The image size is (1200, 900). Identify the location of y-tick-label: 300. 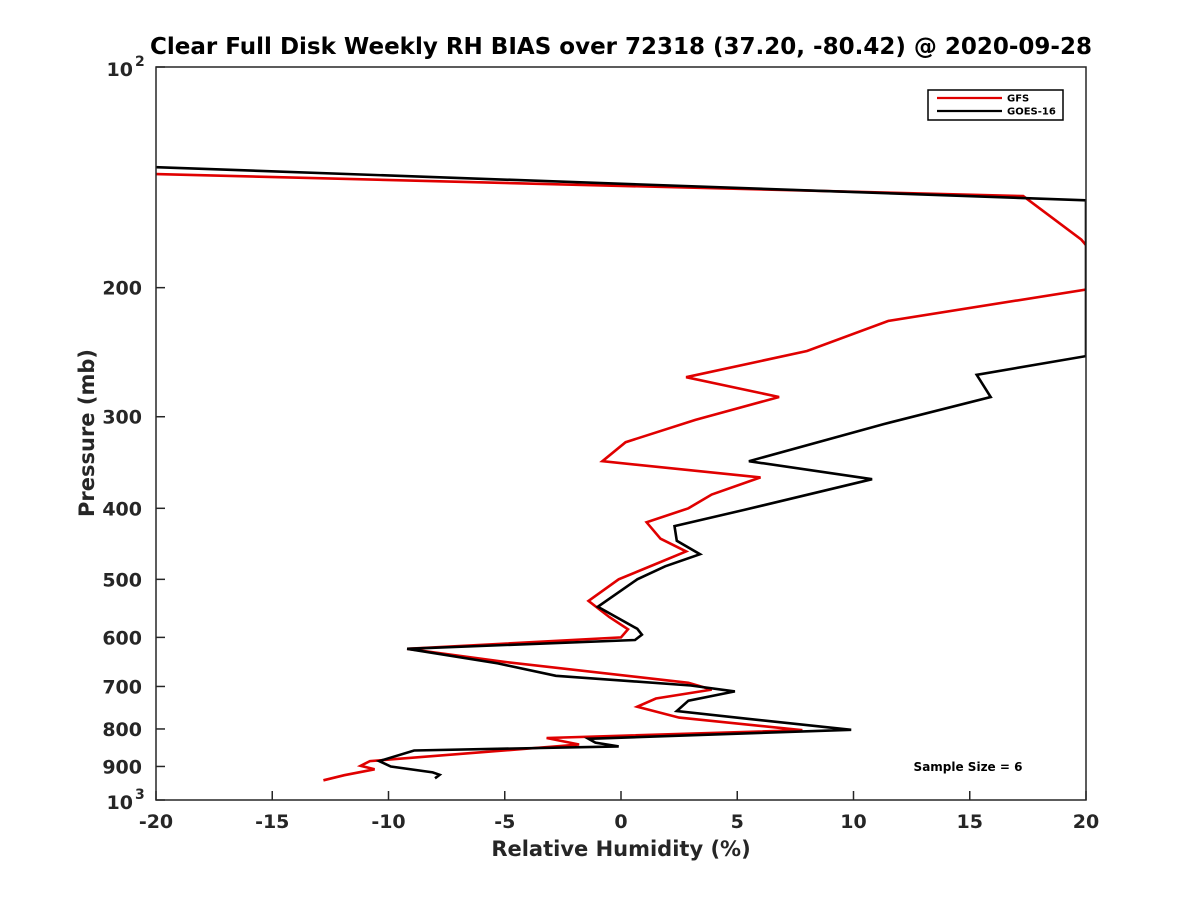
(122, 418).